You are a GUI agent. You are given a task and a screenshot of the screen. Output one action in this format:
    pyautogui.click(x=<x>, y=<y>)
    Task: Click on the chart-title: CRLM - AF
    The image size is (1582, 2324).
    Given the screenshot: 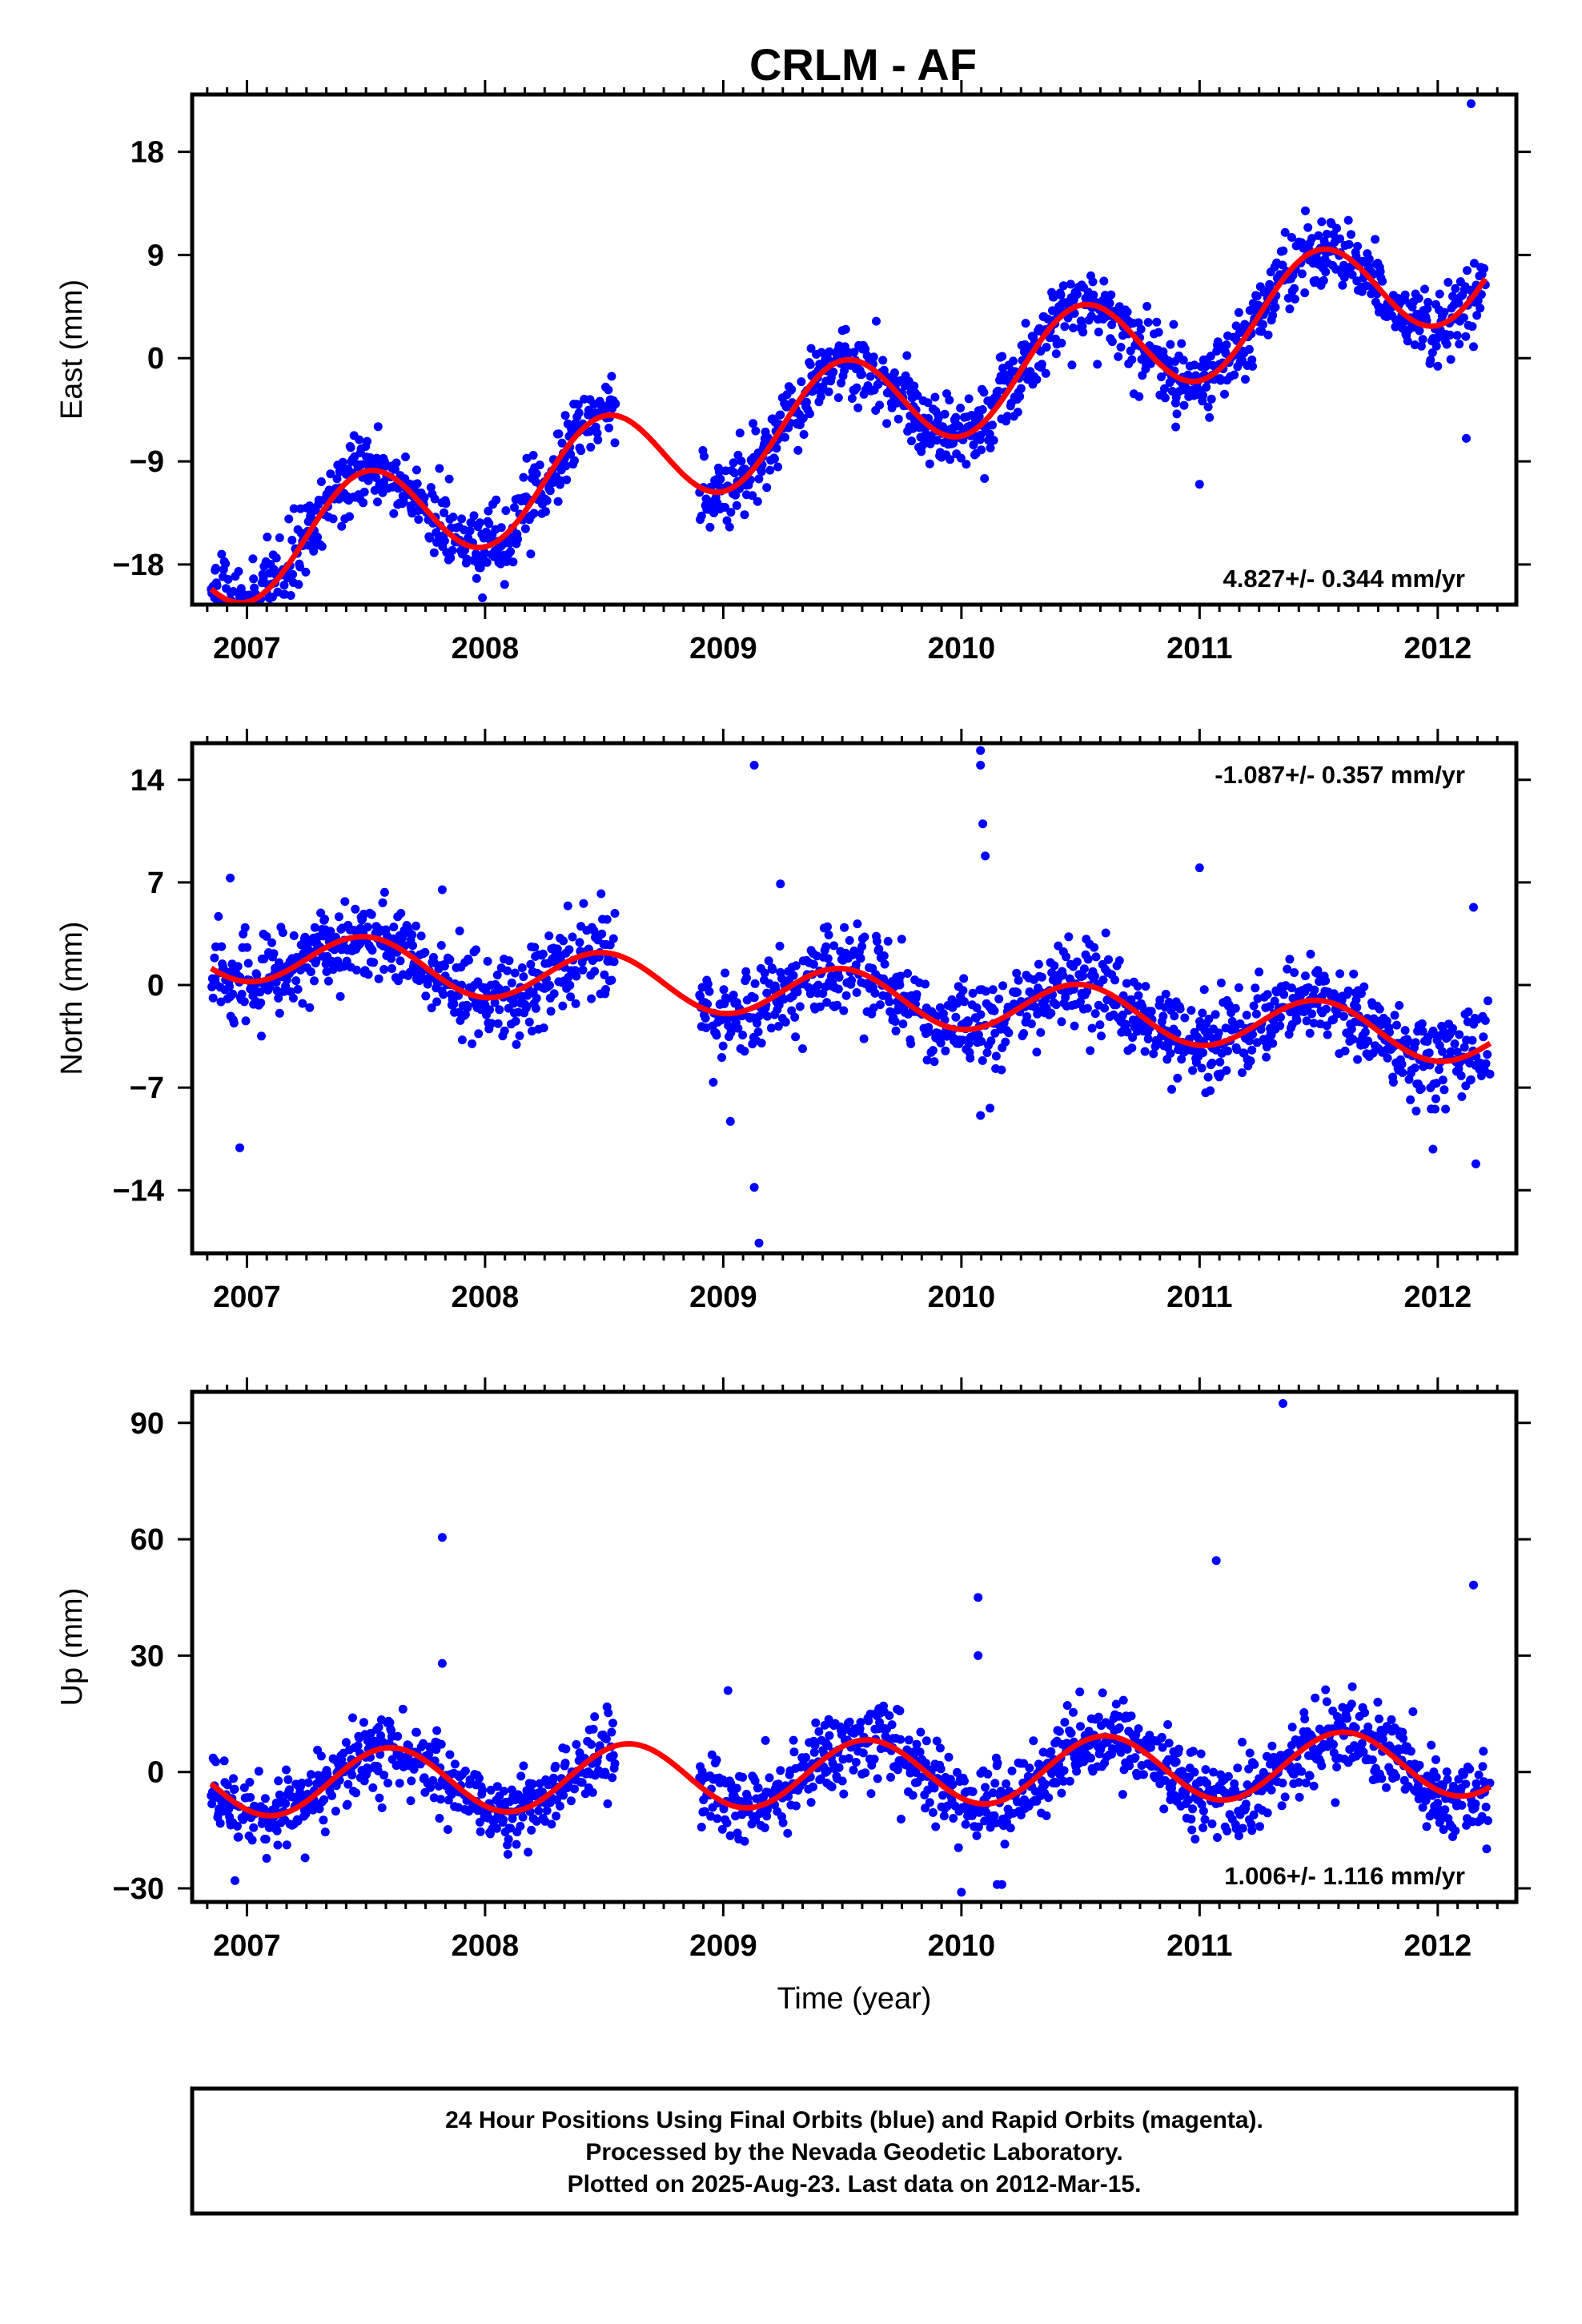 What is the action you would take?
    pyautogui.click(x=863, y=64)
    